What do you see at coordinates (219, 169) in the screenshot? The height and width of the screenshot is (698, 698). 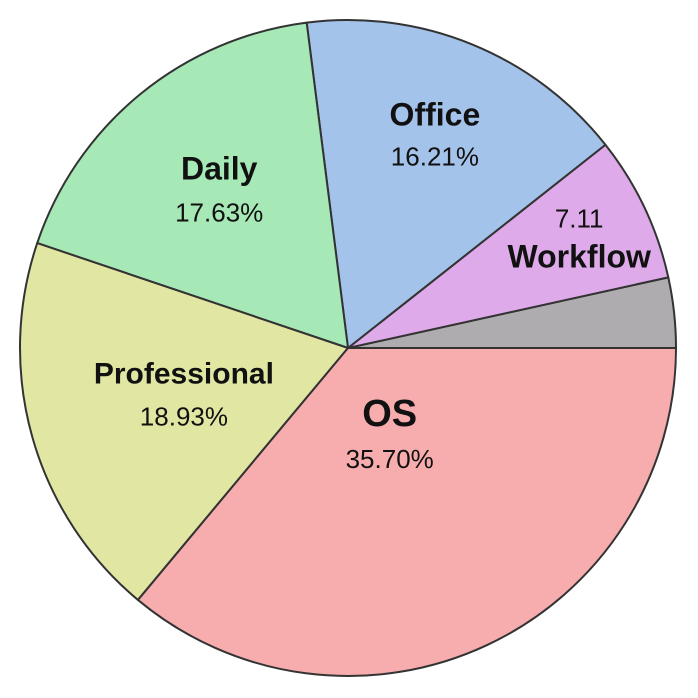 I see `slice-label-daily: Daily` at bounding box center [219, 169].